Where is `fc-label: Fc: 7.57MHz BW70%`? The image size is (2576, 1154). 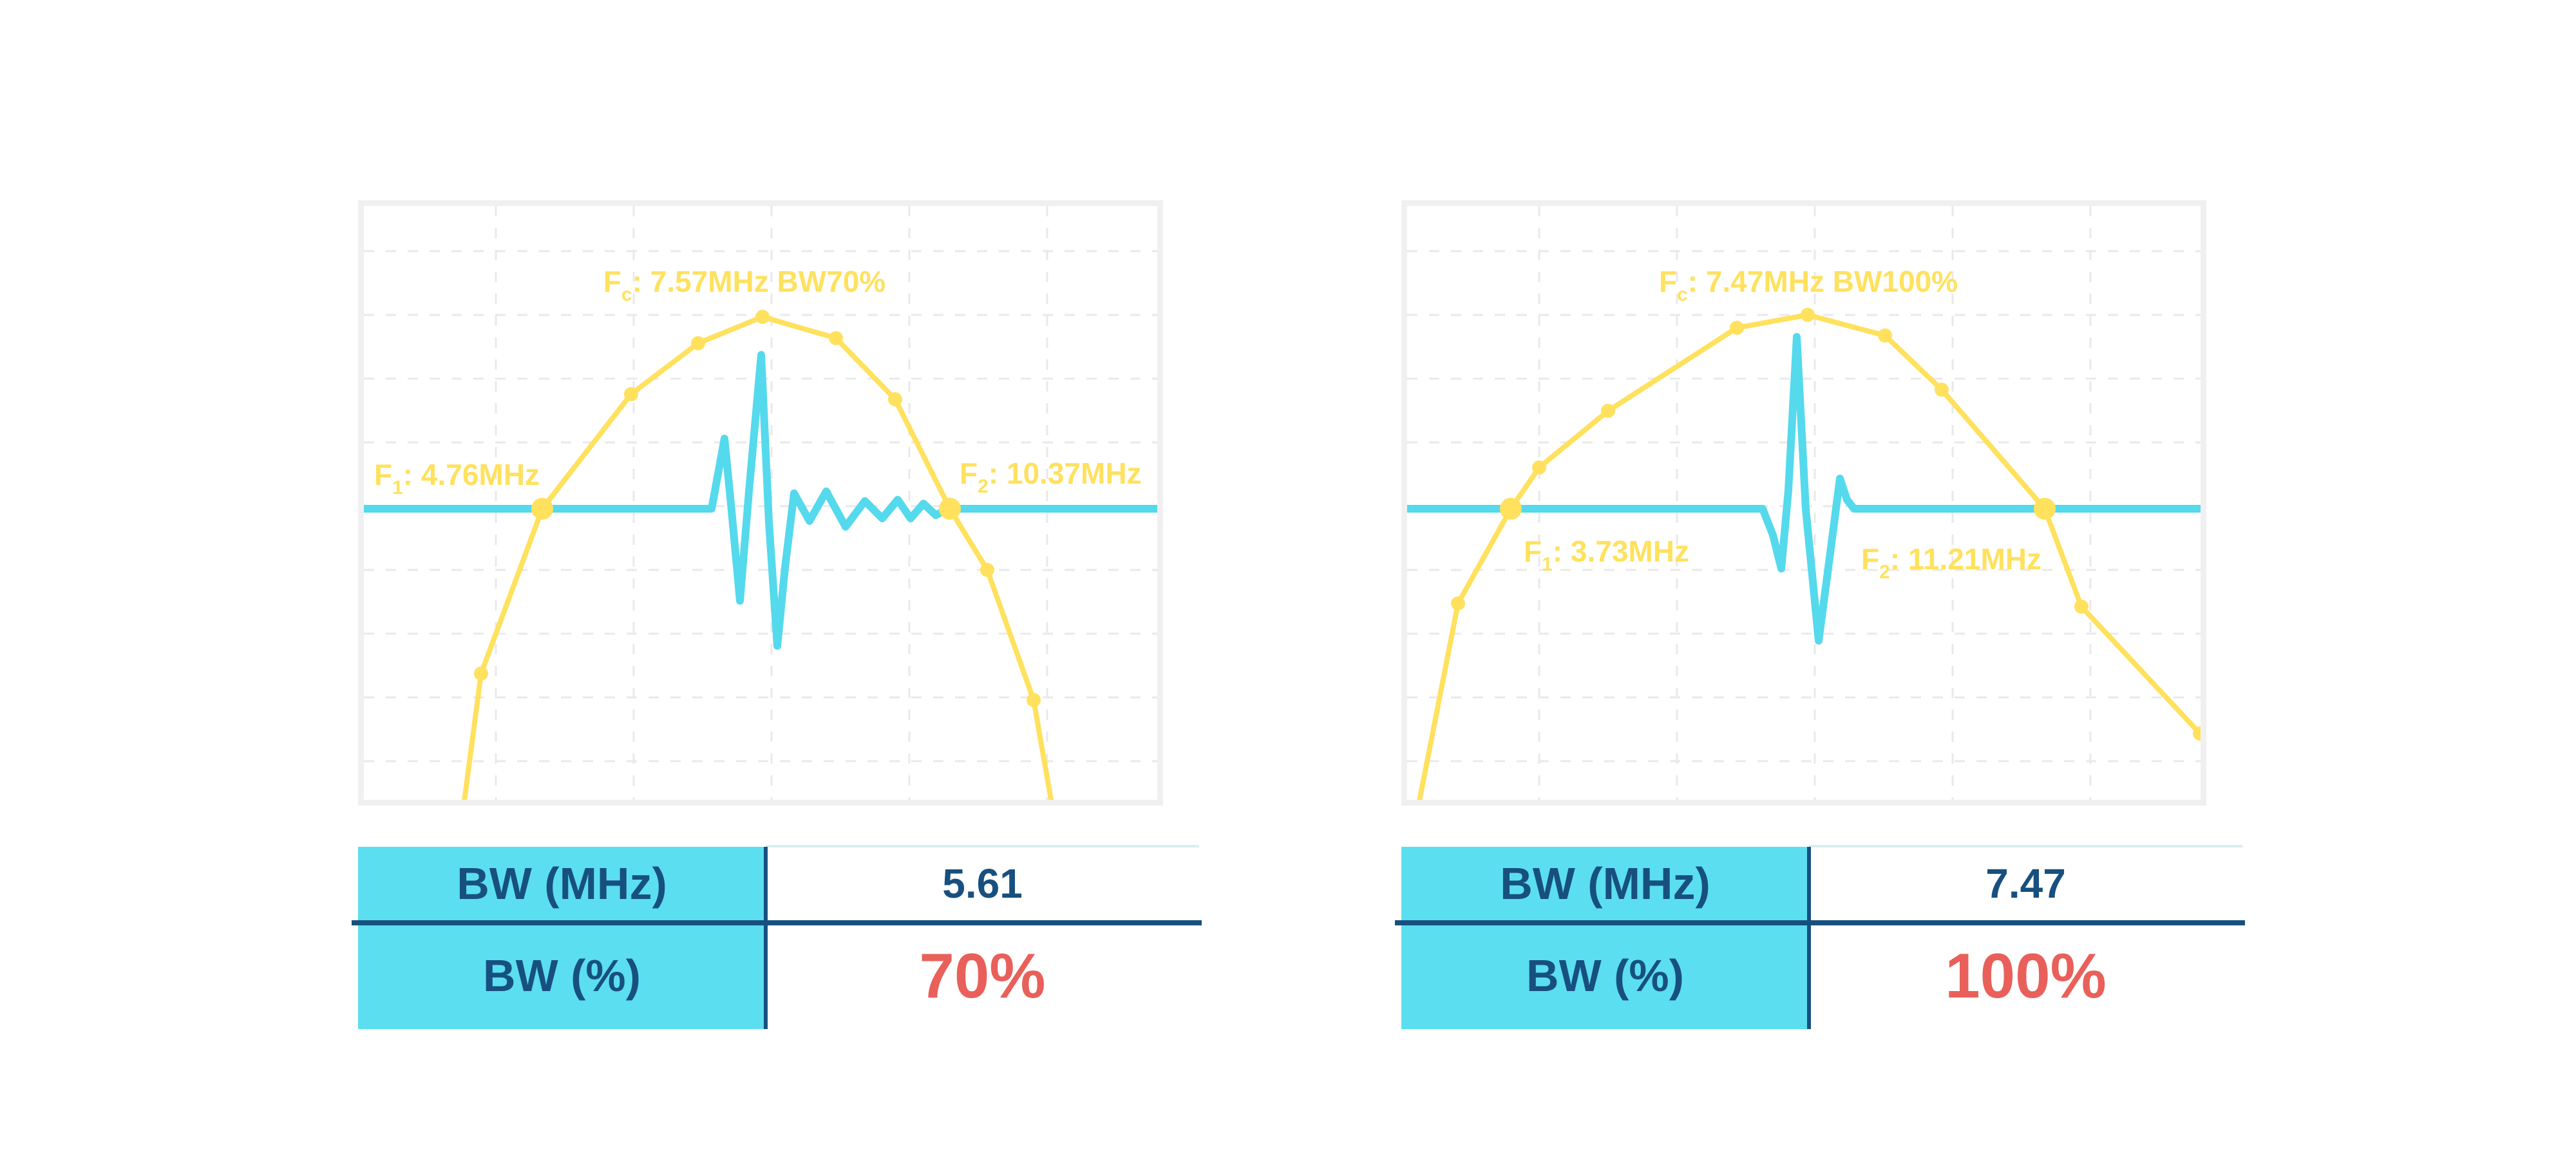
fc-label: Fc: 7.57MHz BW70% is located at coordinates (745, 285).